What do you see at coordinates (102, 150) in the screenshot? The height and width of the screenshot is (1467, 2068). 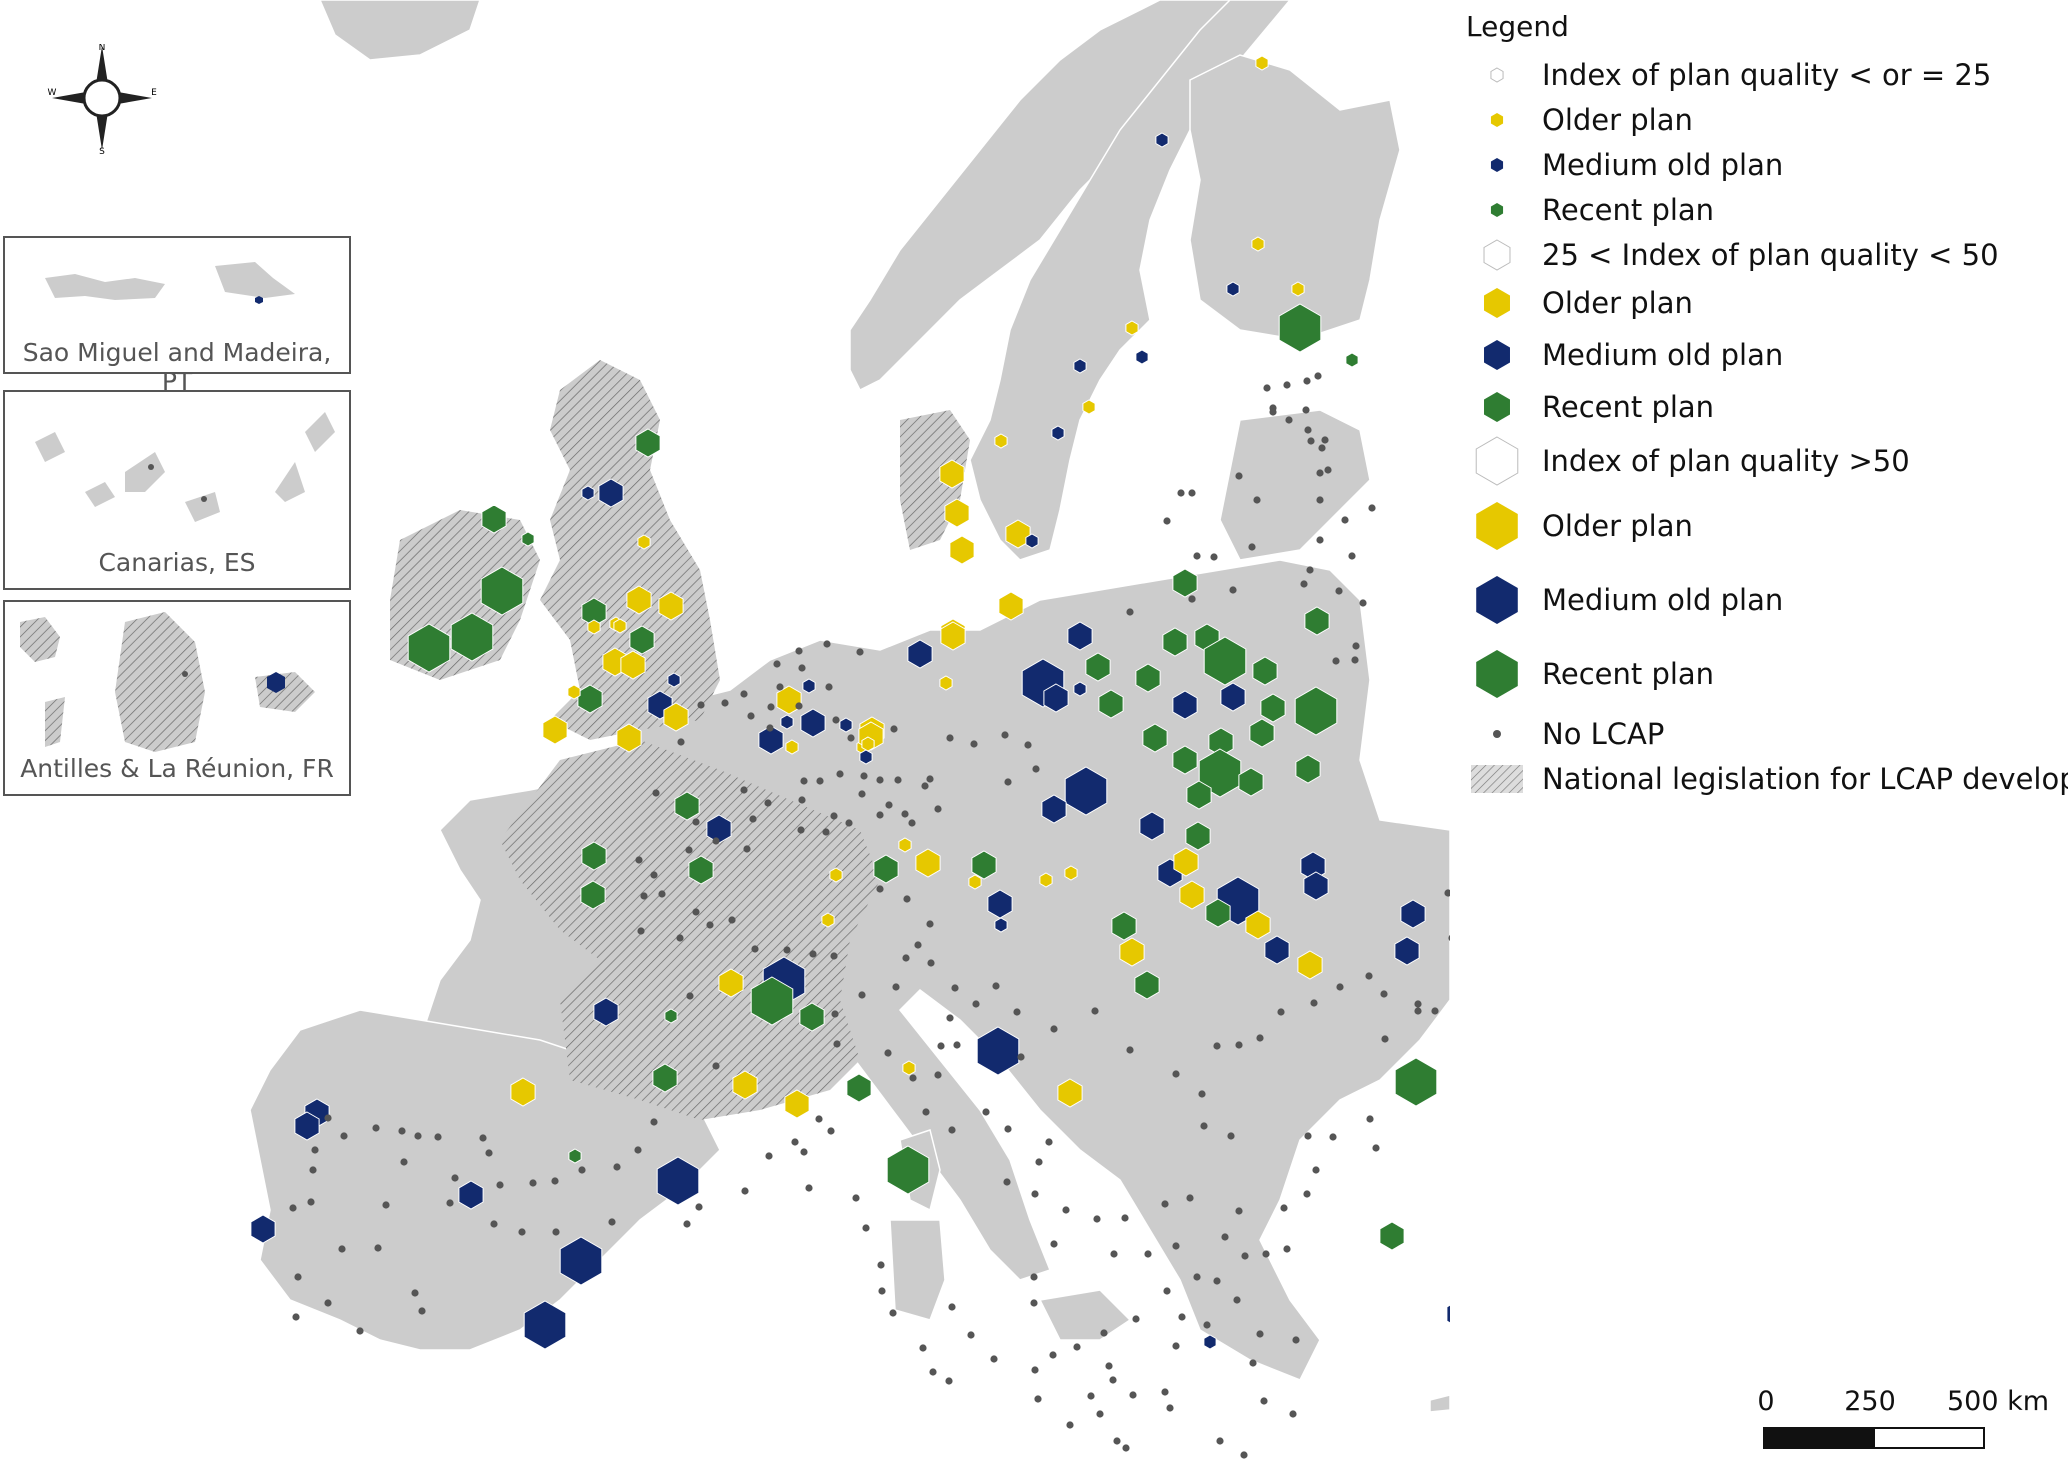 I see `compass-s: S` at bounding box center [102, 150].